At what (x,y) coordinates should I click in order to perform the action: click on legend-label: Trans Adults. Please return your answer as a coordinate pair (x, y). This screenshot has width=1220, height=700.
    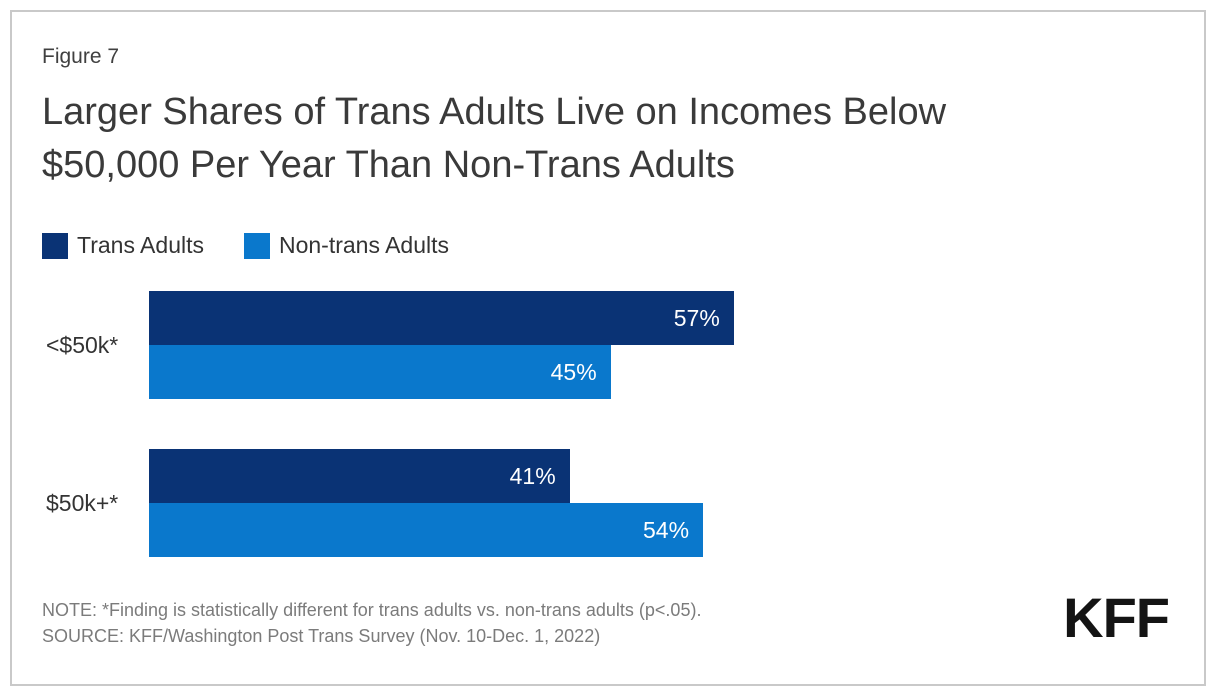
    Looking at the image, I should click on (140, 245).